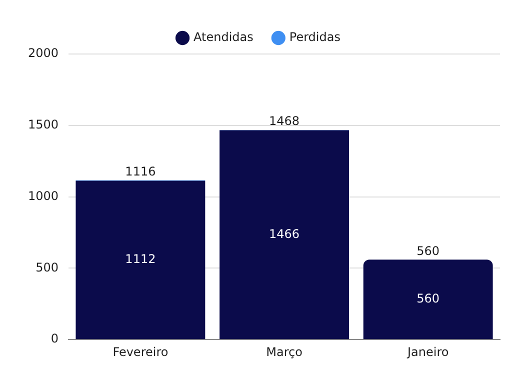 The height and width of the screenshot is (368, 512). What do you see at coordinates (47, 267) in the screenshot?
I see `y-tick-label: 500` at bounding box center [47, 267].